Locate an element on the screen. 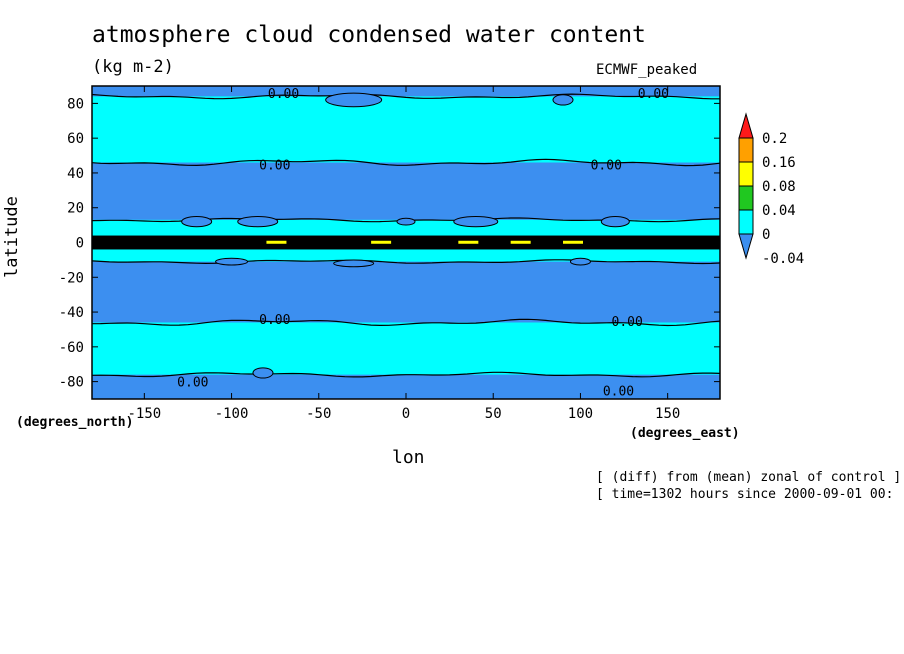 The width and height of the screenshot is (904, 654). contour-46n is located at coordinates (406, 162).